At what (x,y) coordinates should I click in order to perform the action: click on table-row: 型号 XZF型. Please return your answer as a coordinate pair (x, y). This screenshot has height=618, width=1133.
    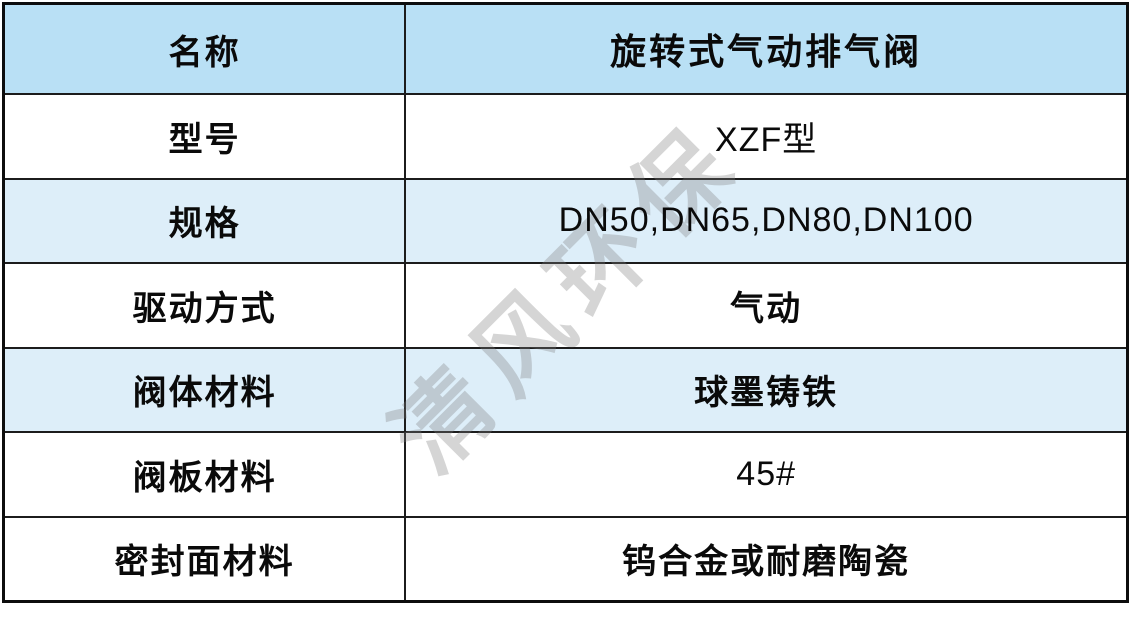
    Looking at the image, I should click on (565, 137).